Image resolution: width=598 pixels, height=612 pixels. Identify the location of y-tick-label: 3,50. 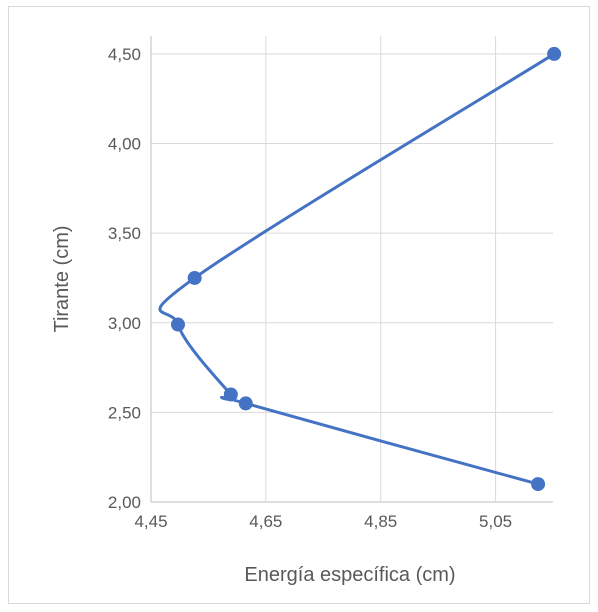
(124, 233).